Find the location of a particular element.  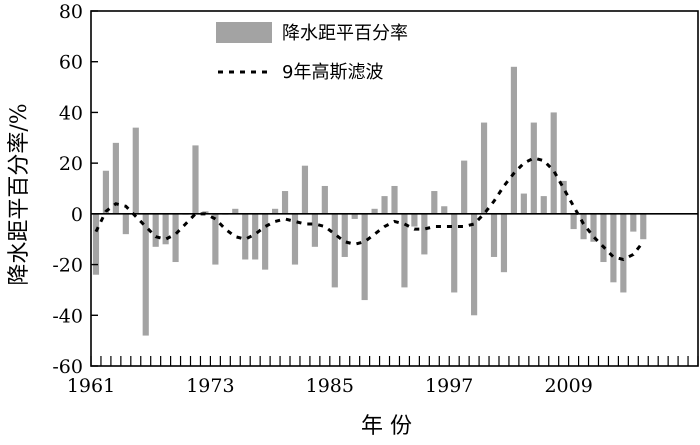

bar-1988 is located at coordinates (364, 257).